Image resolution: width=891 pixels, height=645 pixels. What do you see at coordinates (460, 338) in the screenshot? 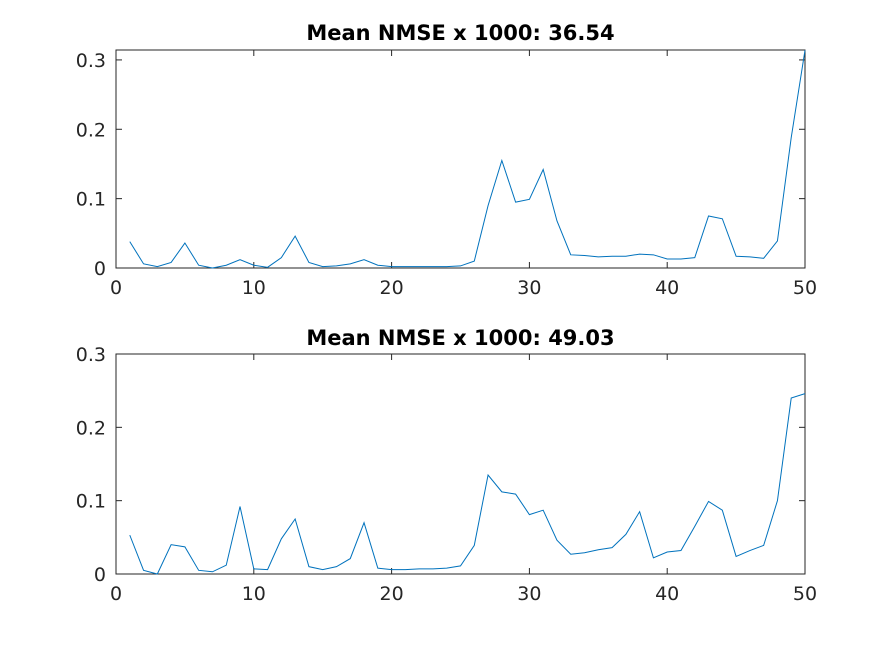
I see `chart-title: Mean NMSE x 1000: 49.03` at bounding box center [460, 338].